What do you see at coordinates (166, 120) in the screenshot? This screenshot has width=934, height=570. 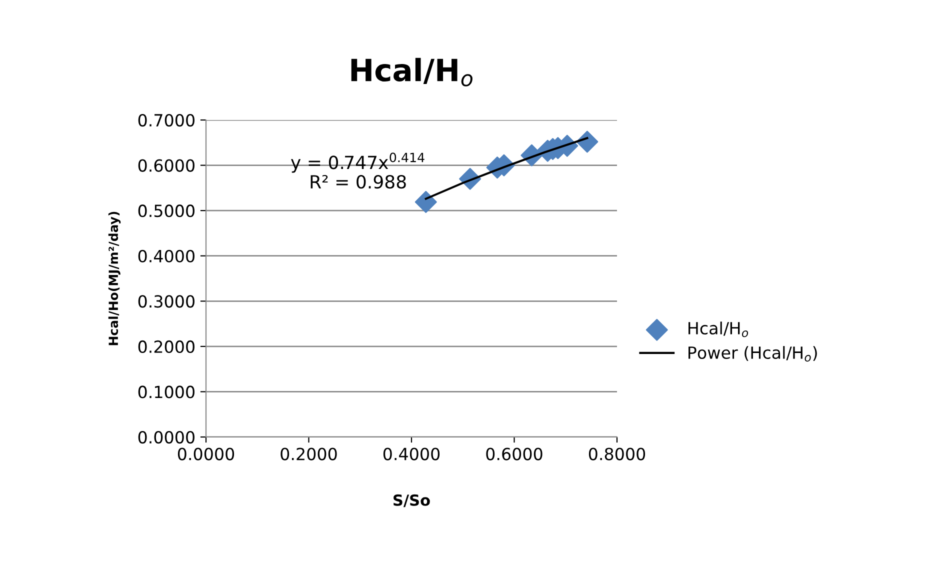 I see `y-tick-label: 0.7000` at bounding box center [166, 120].